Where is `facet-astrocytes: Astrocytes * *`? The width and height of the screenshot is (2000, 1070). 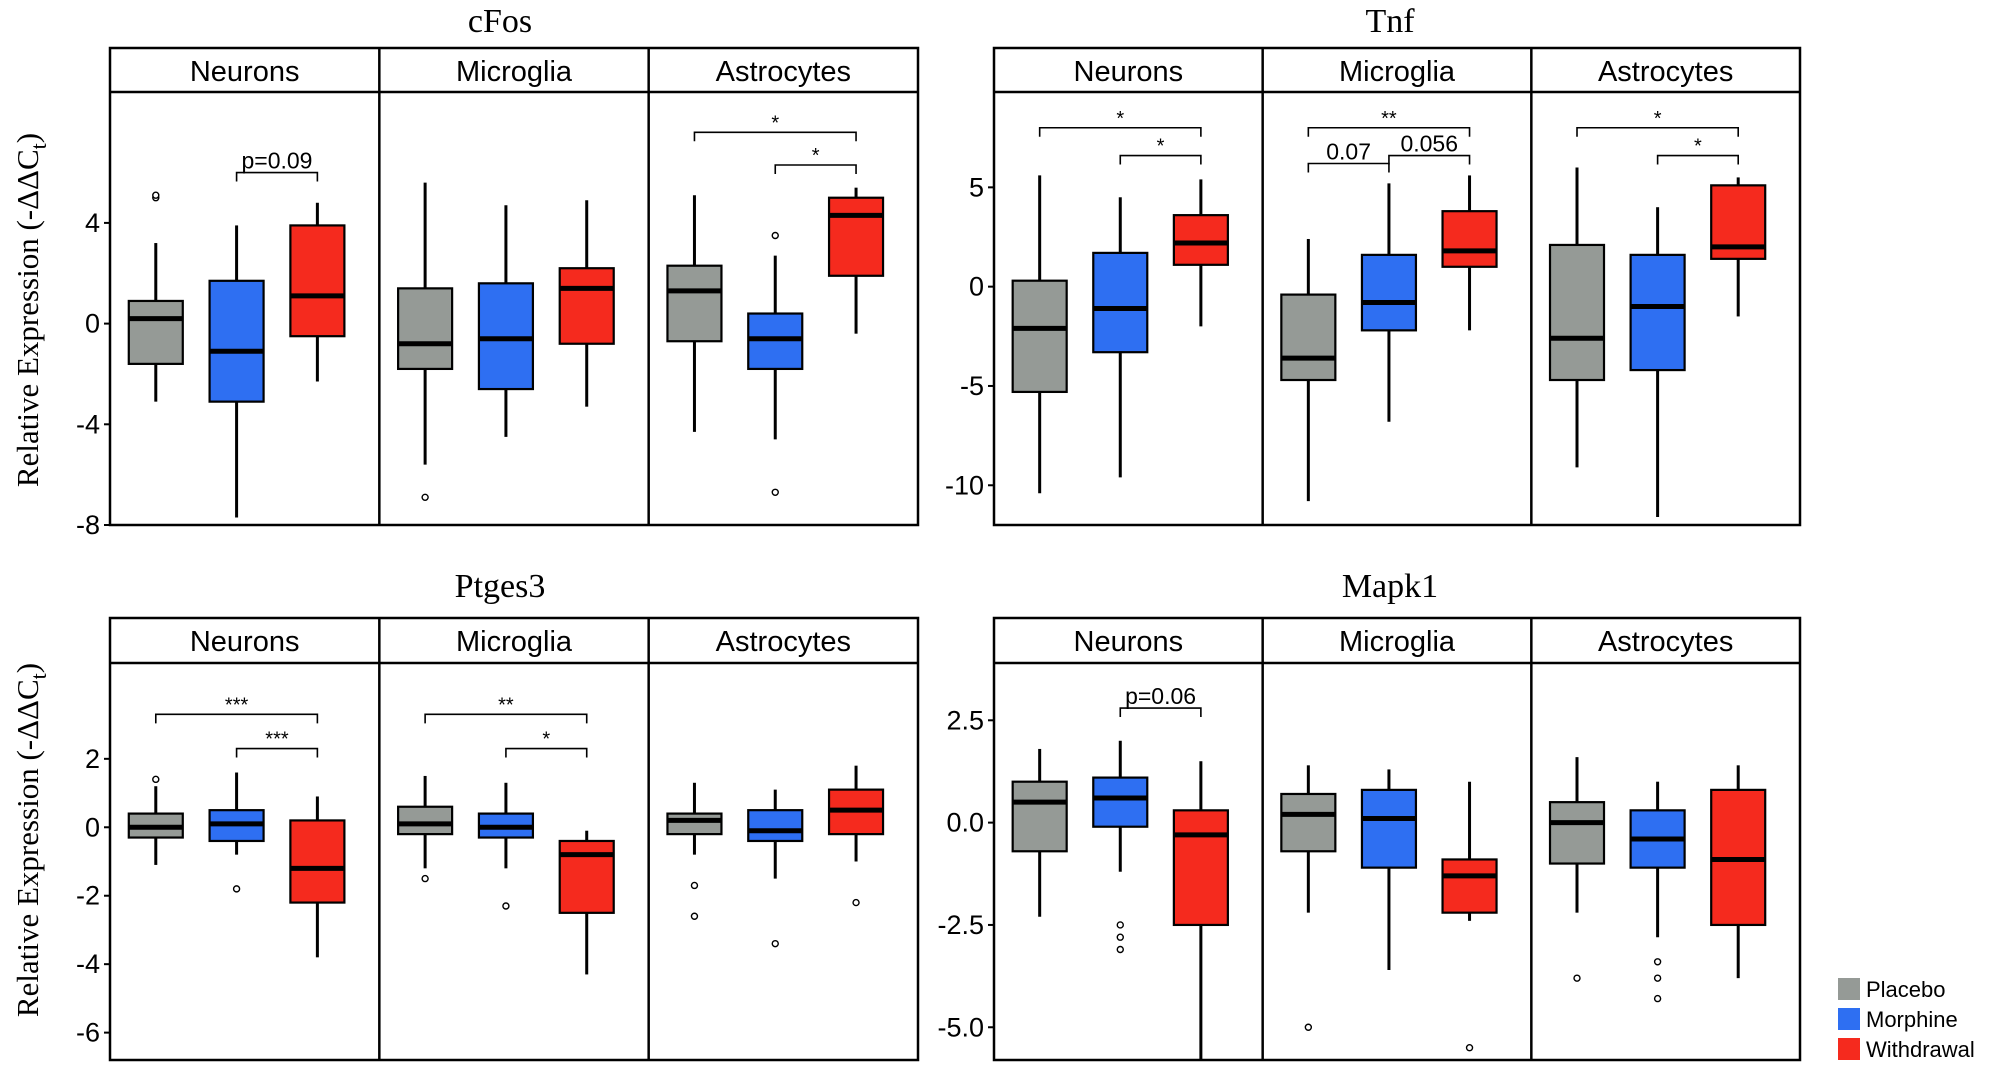
facet-astrocytes: Astrocytes * * is located at coordinates (766, 286).